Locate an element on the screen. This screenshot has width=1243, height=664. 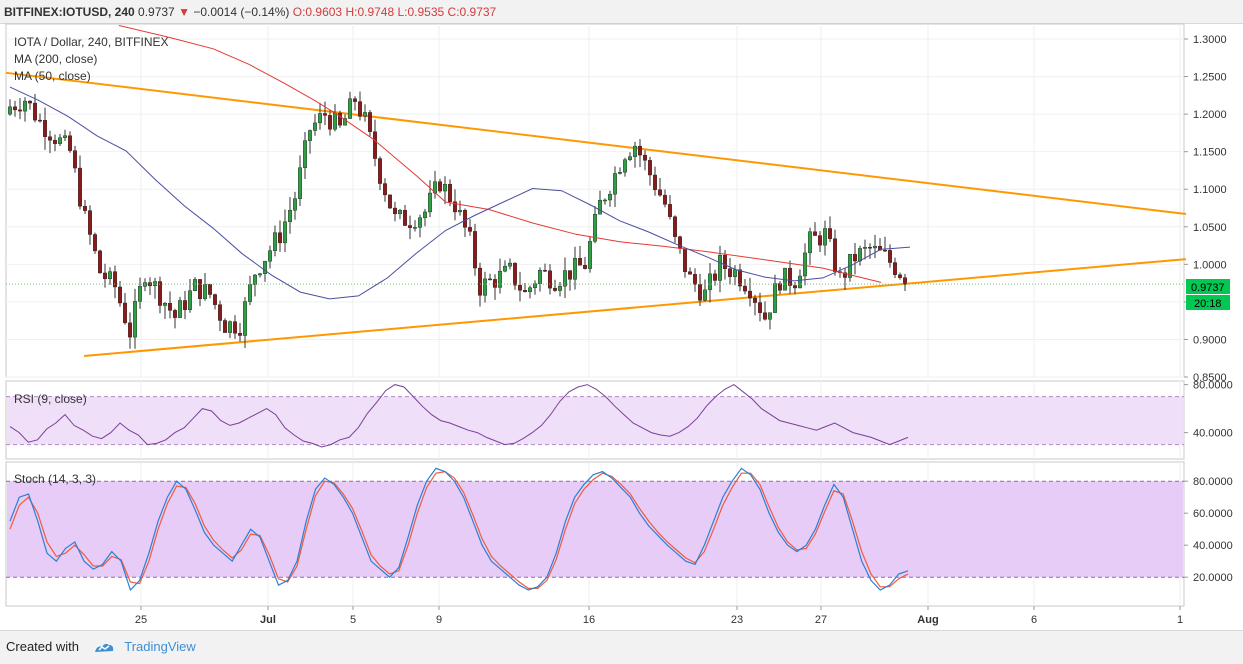
x-tick-label: Aug is located at coordinates (927, 620).